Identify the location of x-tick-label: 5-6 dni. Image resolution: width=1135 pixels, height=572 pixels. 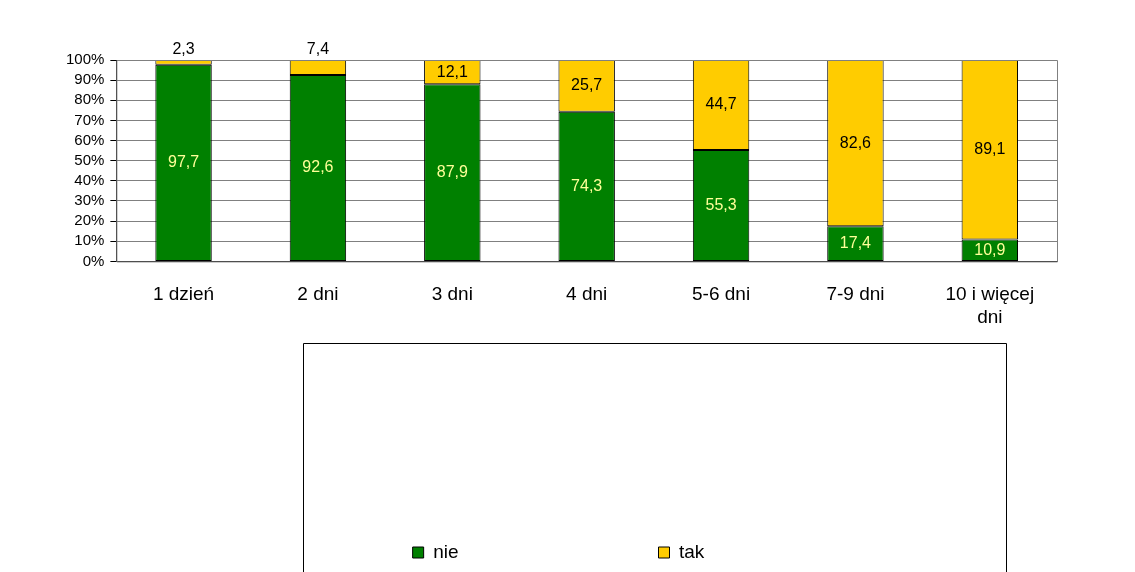
(721, 294).